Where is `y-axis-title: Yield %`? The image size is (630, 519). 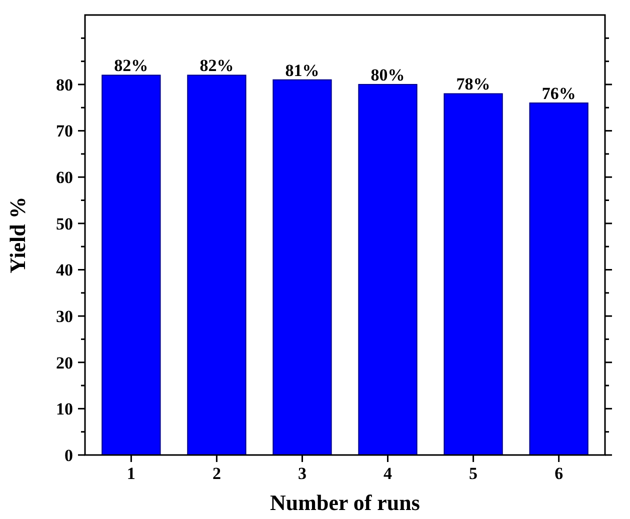 y-axis-title: Yield % is located at coordinates (17, 235).